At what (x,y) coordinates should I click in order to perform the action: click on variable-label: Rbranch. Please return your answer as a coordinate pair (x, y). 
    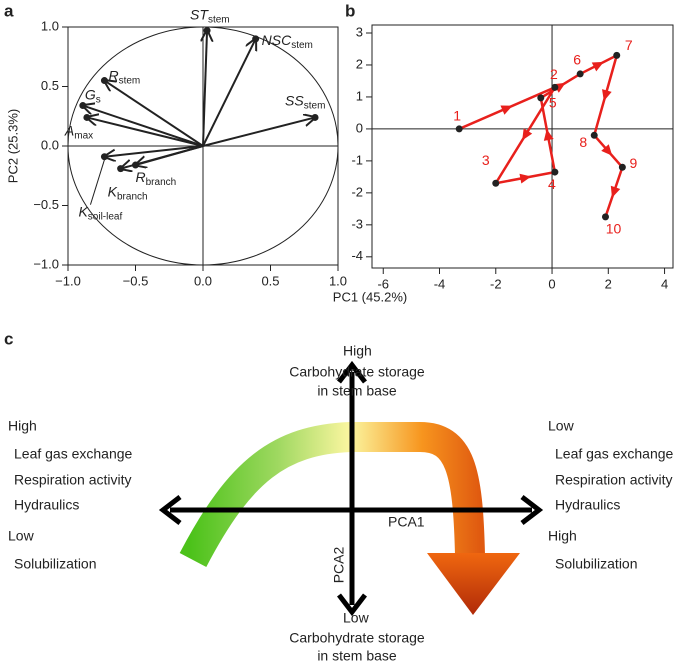
    Looking at the image, I should click on (156, 178).